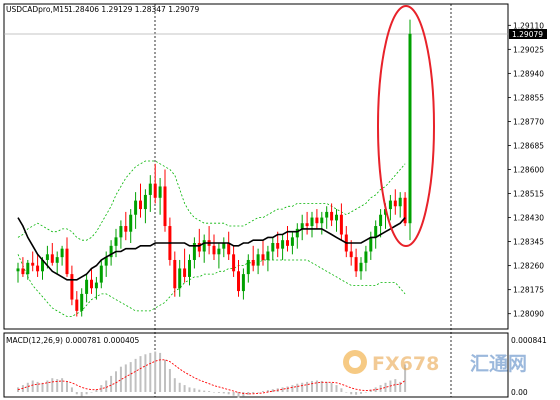 This screenshot has height=400, width=560. Describe the element at coordinates (435, 362) in the screenshot. I see `fx678-watermark: FX678 汇通网` at that location.